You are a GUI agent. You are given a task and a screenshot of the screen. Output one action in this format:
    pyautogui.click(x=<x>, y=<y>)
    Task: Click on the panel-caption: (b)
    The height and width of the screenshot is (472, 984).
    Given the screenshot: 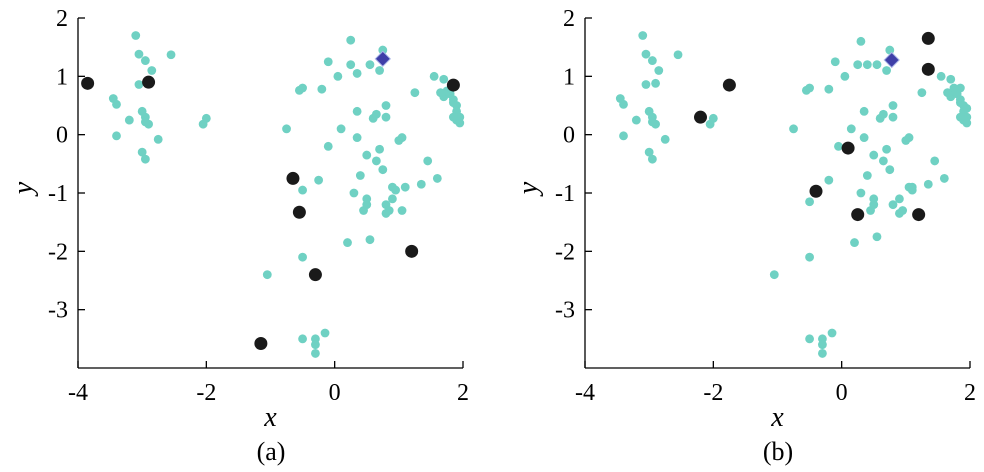 What is the action you would take?
    pyautogui.click(x=778, y=451)
    